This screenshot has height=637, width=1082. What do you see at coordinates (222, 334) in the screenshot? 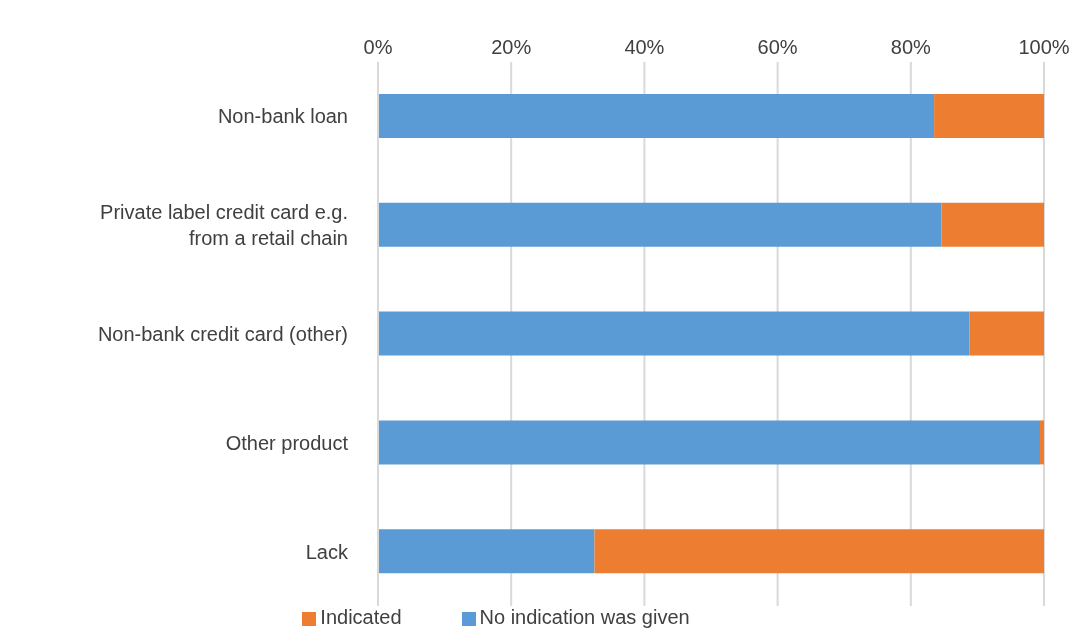
I see `y-tick-label: Non-bank credit card (other)` at bounding box center [222, 334].